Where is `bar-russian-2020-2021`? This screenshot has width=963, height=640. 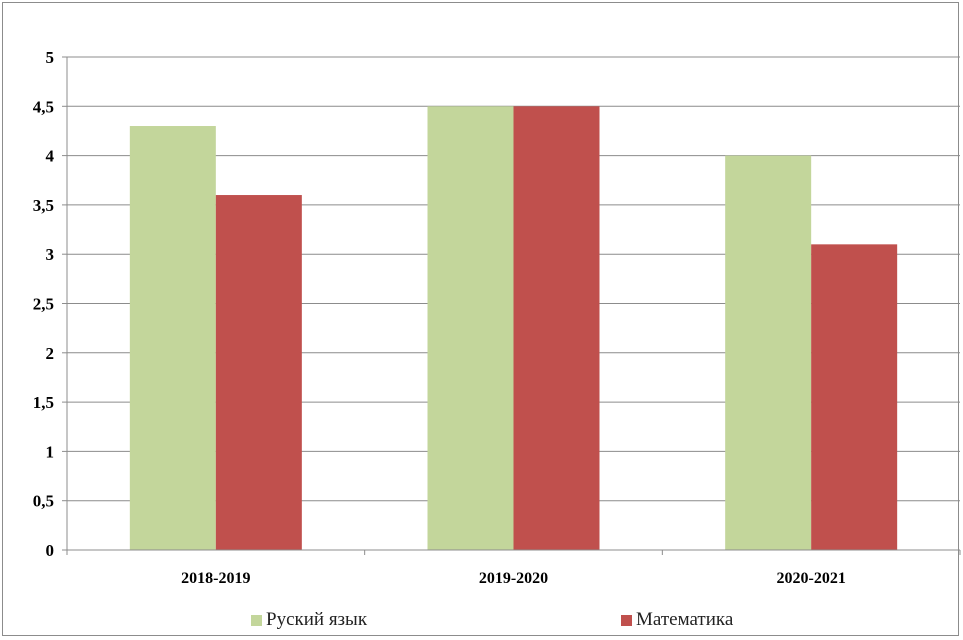
bar-russian-2020-2021 is located at coordinates (768, 352).